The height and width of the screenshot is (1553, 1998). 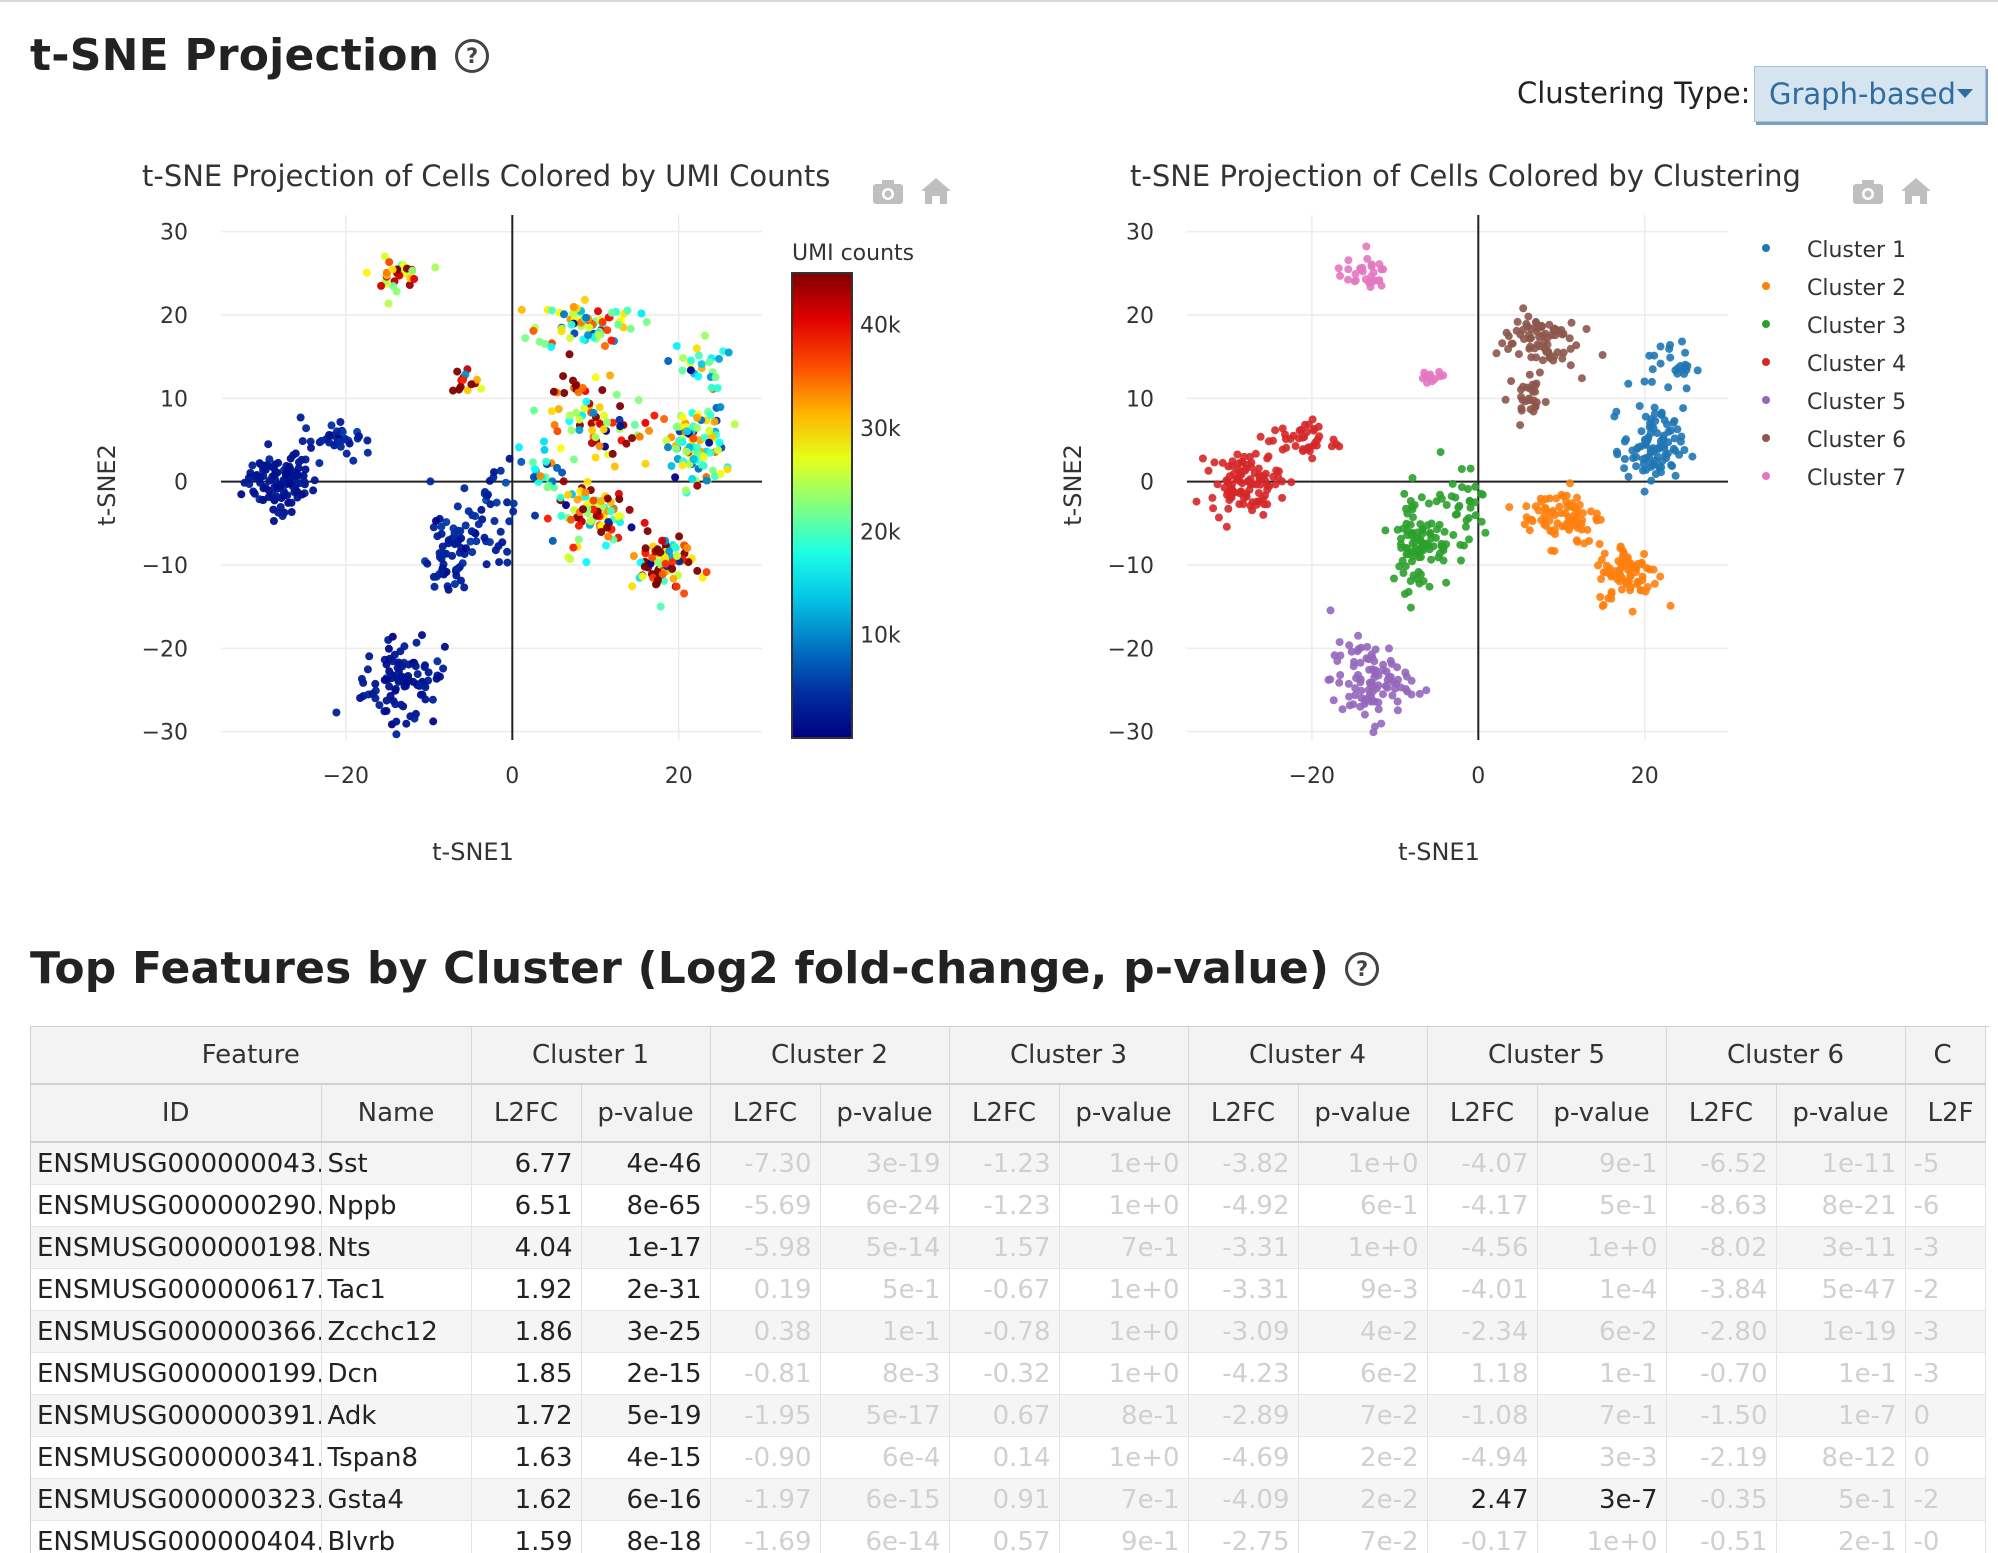 What do you see at coordinates (107, 485) in the screenshot?
I see `umi-y-axis-label: t-SNE2` at bounding box center [107, 485].